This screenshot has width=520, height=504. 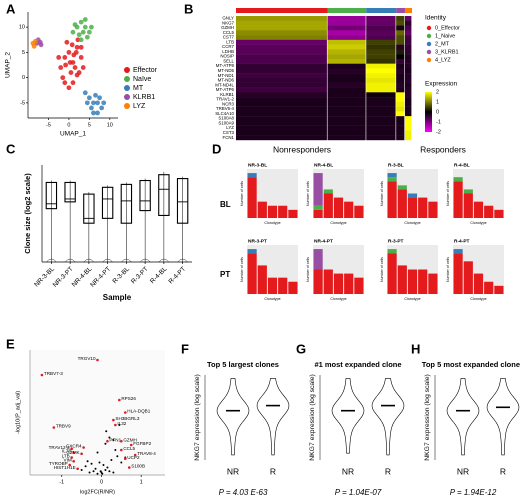 What do you see at coordinates (437, 92) in the screenshot?
I see `colorbar-tick-label: 2` at bounding box center [437, 92].